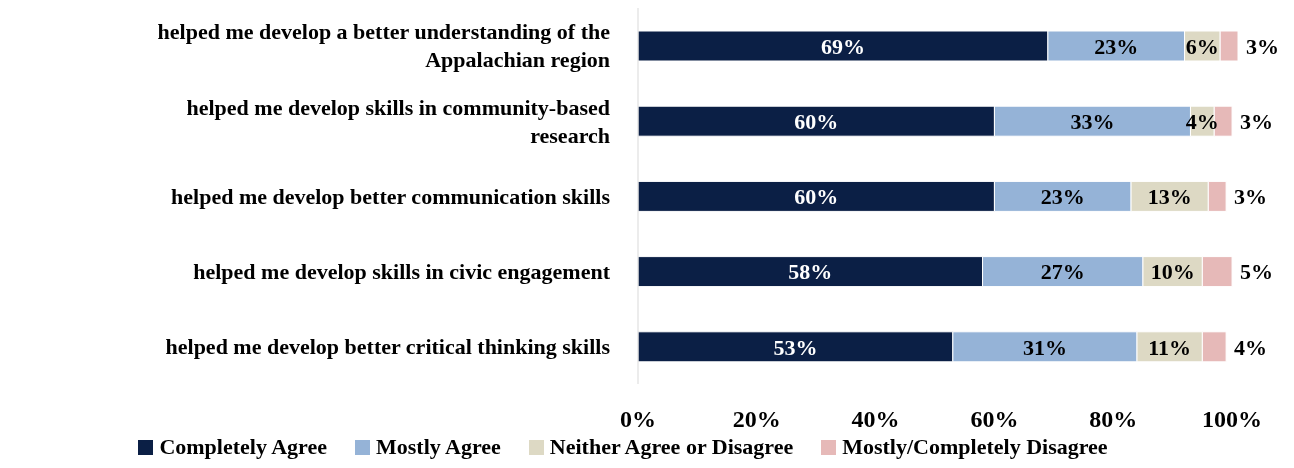 This screenshot has width=1294, height=468. I want to click on x-tick-label: 40%, so click(875, 419).